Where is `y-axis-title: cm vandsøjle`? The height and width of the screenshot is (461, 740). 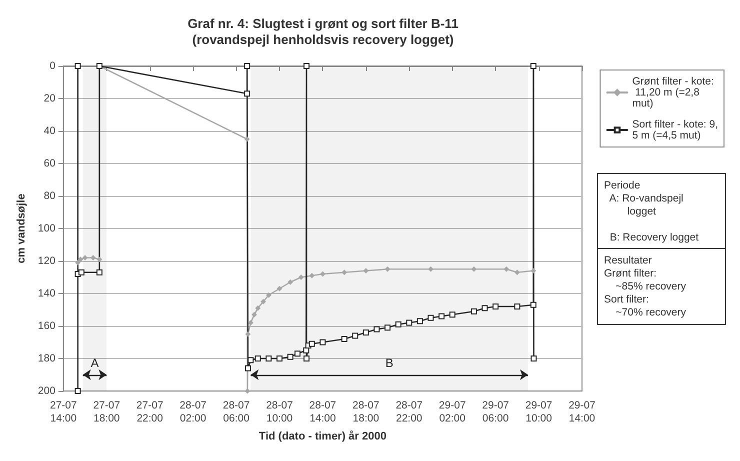 y-axis-title: cm vandsøjle is located at coordinates (22, 229).